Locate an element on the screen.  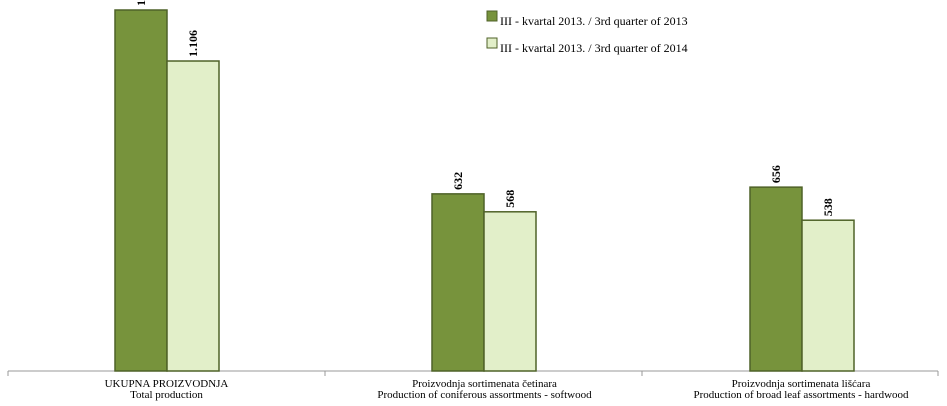
category-label-1-line-1: UKUPNA PROIZVODNJA is located at coordinates (167, 384).